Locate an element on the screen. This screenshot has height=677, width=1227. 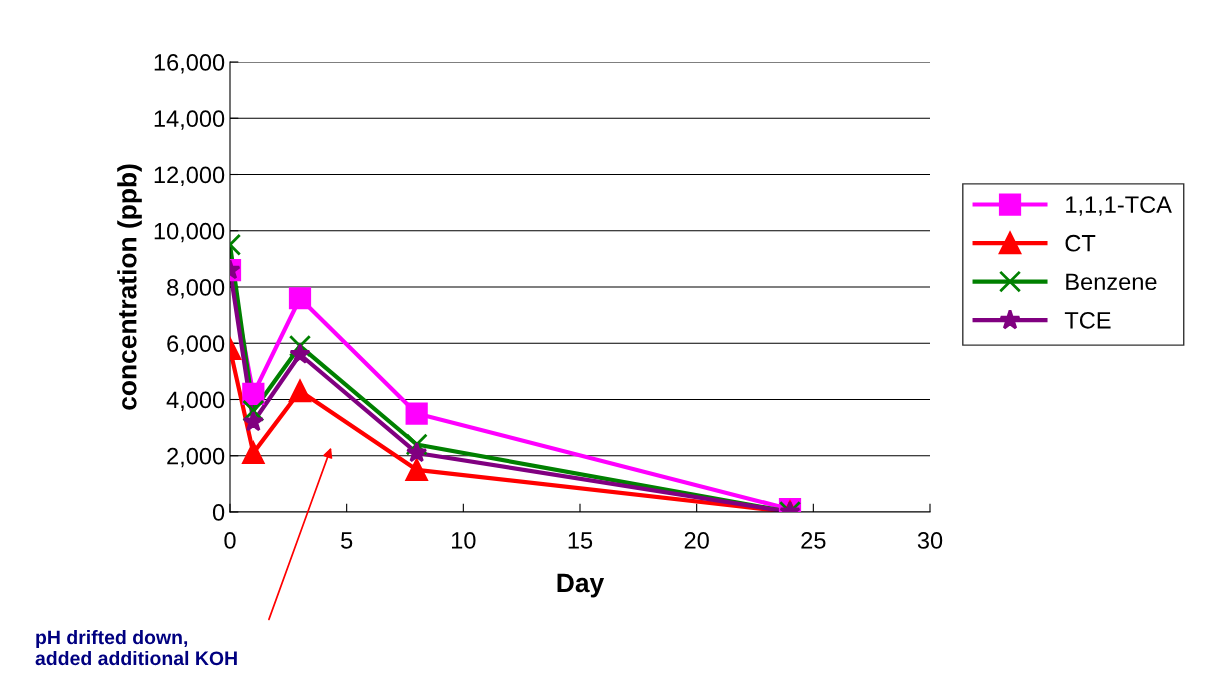
y-tick-label: 16,000 is located at coordinates (189, 64).